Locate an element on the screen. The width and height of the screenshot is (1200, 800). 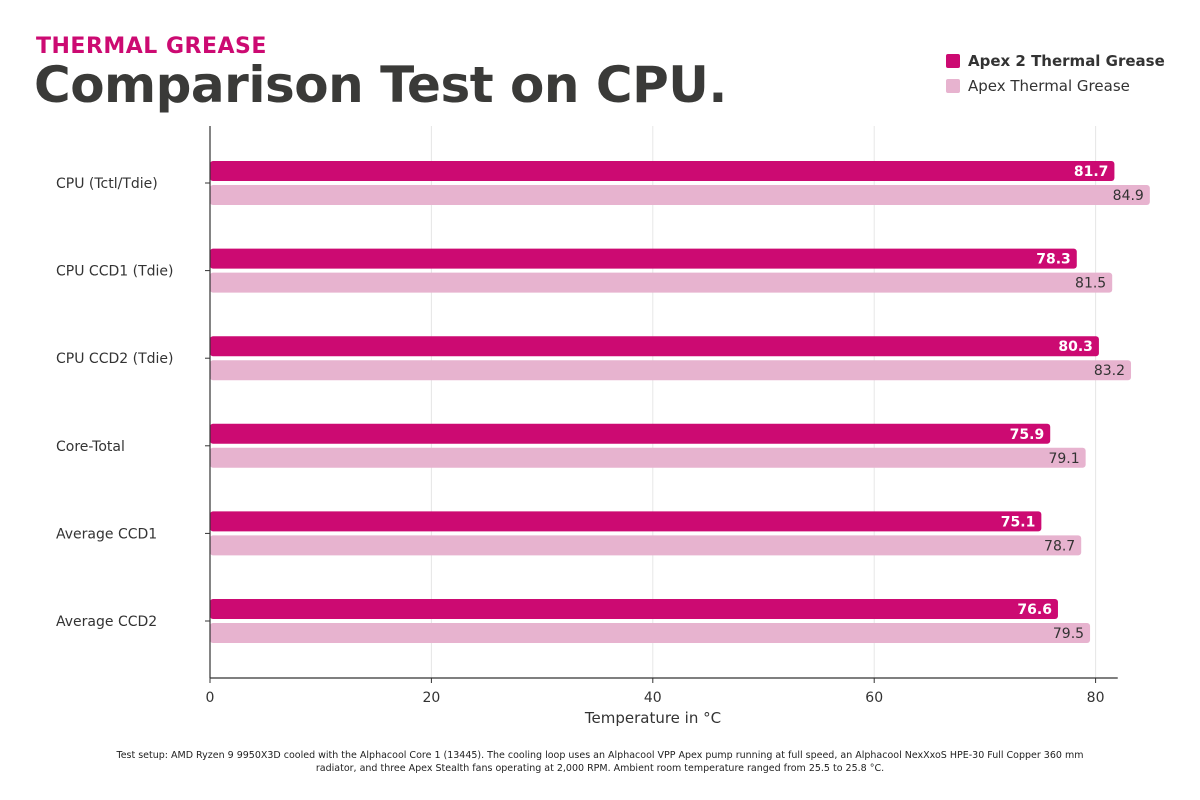
chart-title: Comparison Test on CPU. is located at coordinates (380, 85).